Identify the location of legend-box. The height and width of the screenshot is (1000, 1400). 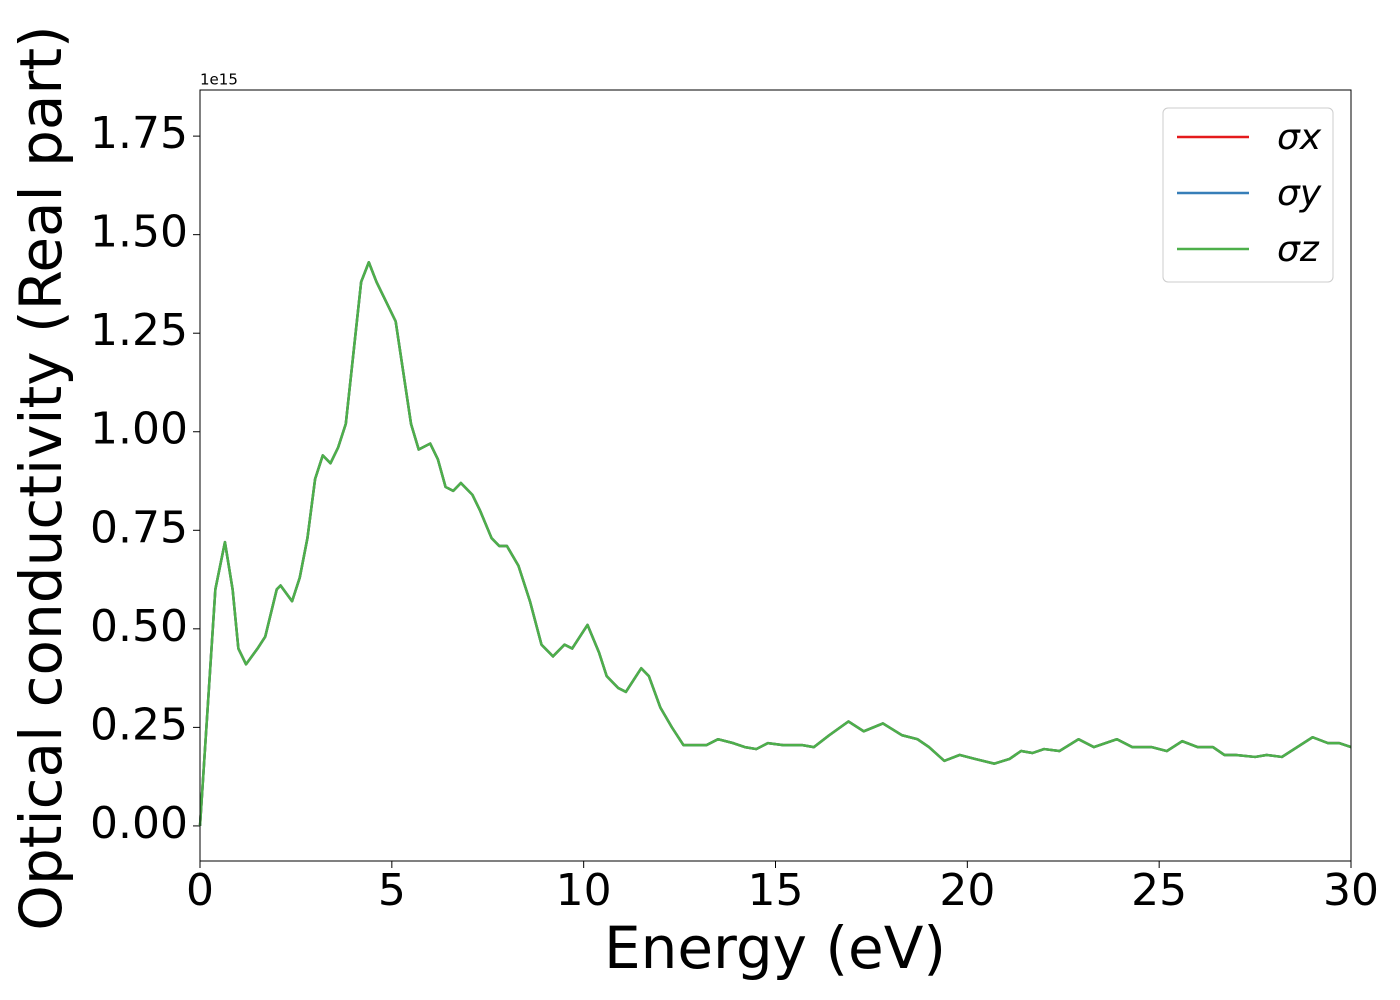
(1248, 195).